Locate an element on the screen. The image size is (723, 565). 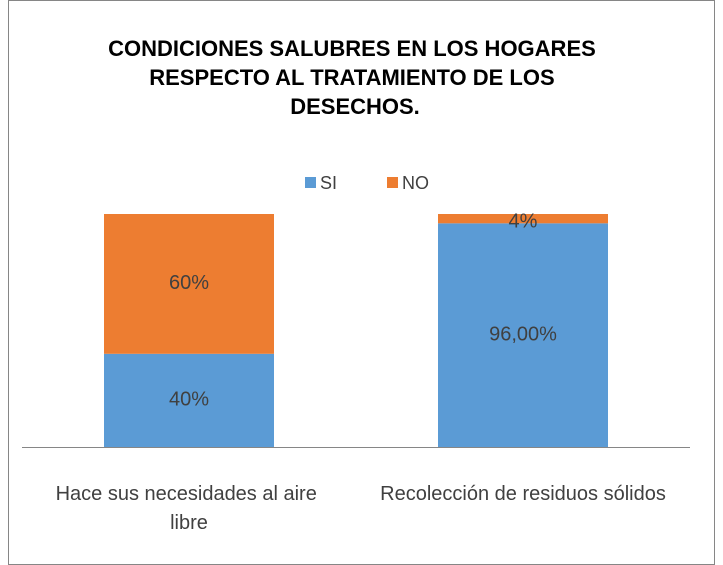
value-label: 4% is located at coordinates (523, 221).